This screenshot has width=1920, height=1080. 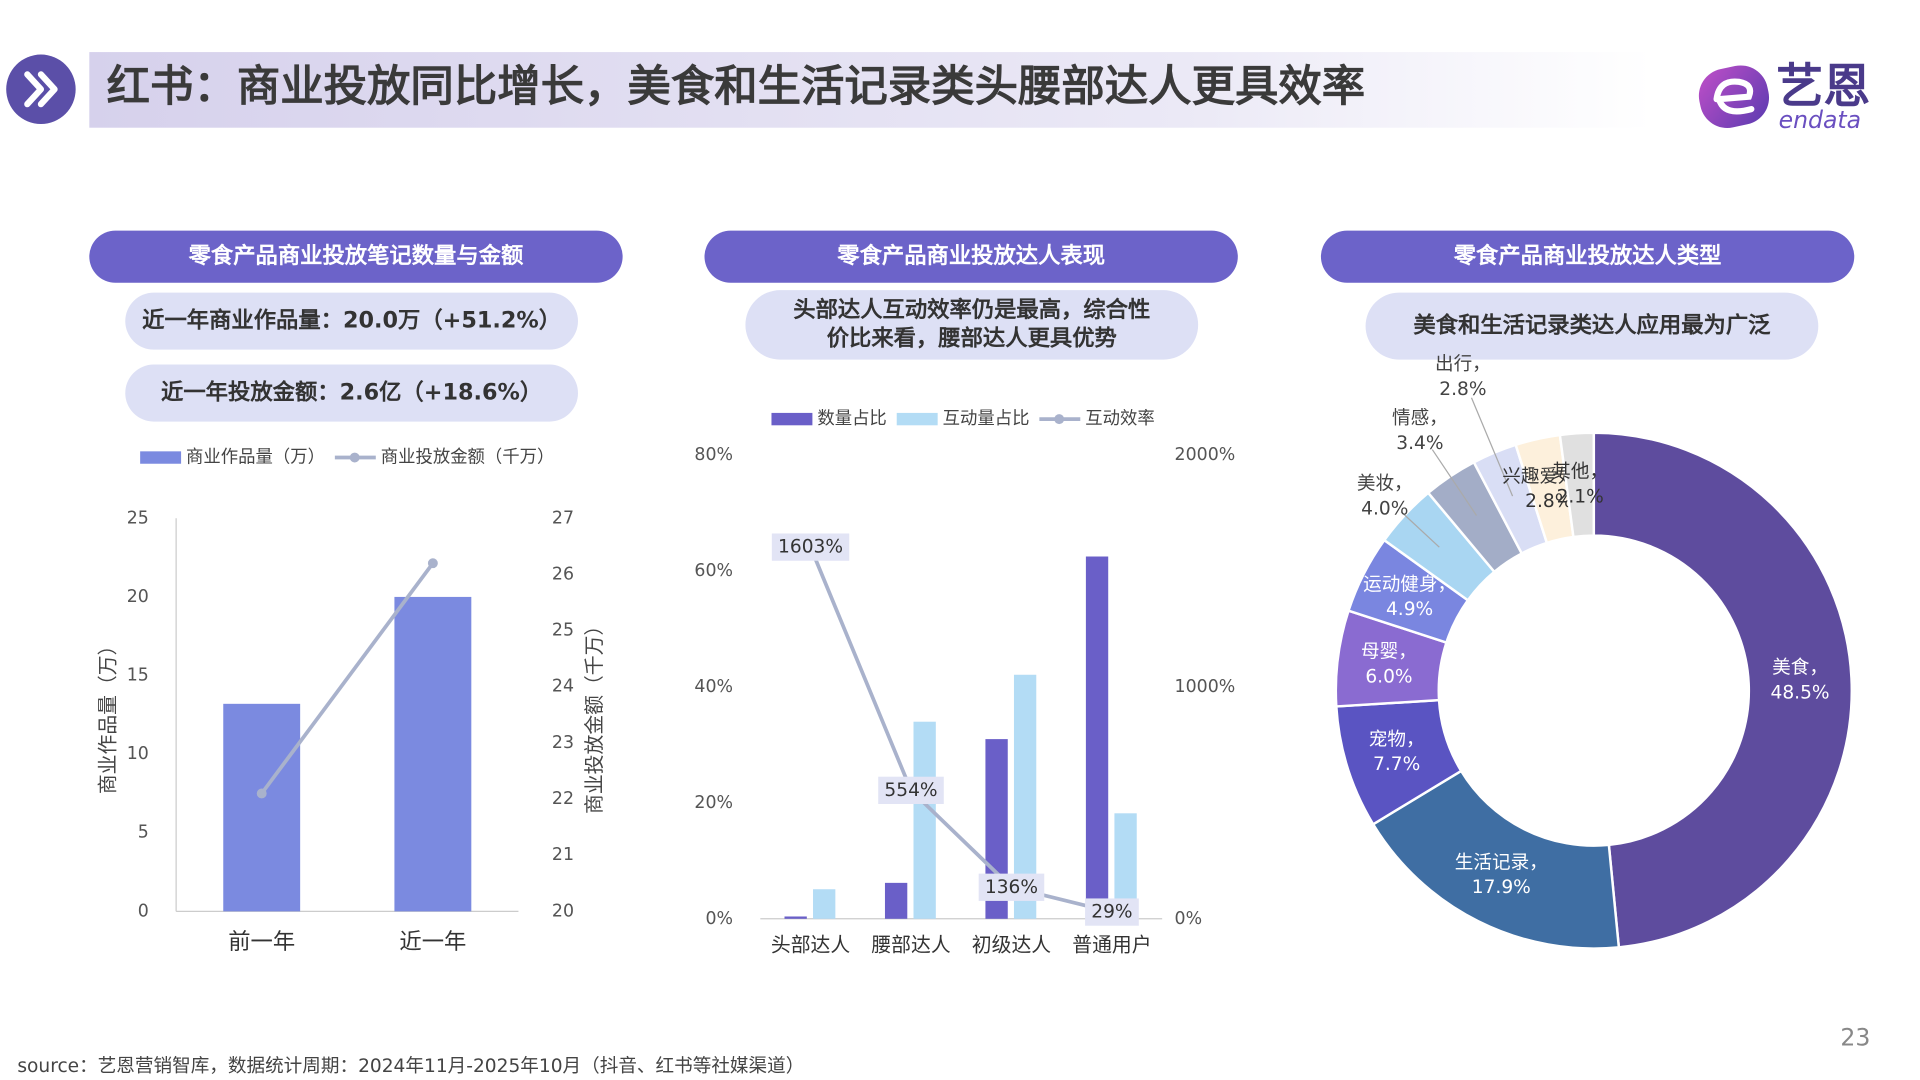 What do you see at coordinates (1734, 96) in the screenshot?
I see `logo-e` at bounding box center [1734, 96].